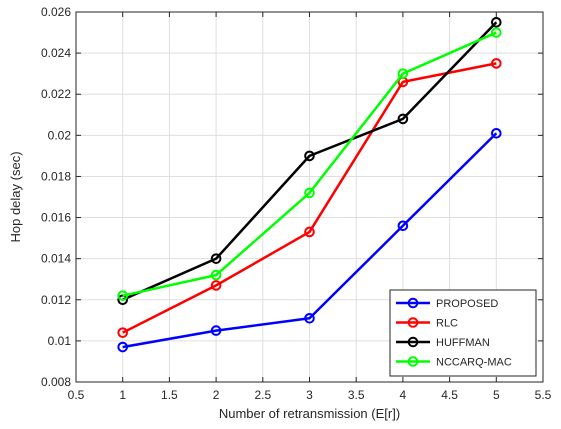 The height and width of the screenshot is (429, 561). I want to click on legend: PROPOSED RLC HUFFMAN NCCARQ-MAC, so click(463, 333).